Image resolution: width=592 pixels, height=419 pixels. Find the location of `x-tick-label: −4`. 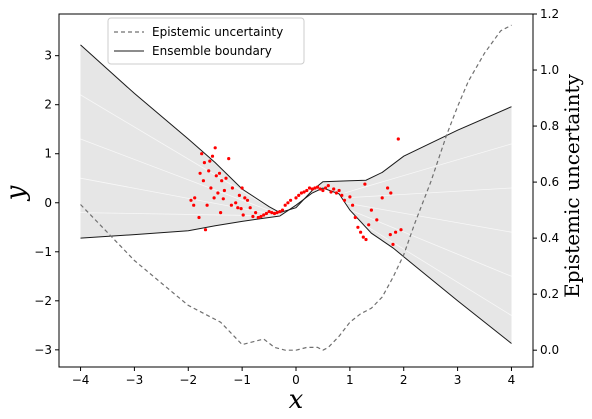

x-tick-label: −4 is located at coordinates (81, 380).